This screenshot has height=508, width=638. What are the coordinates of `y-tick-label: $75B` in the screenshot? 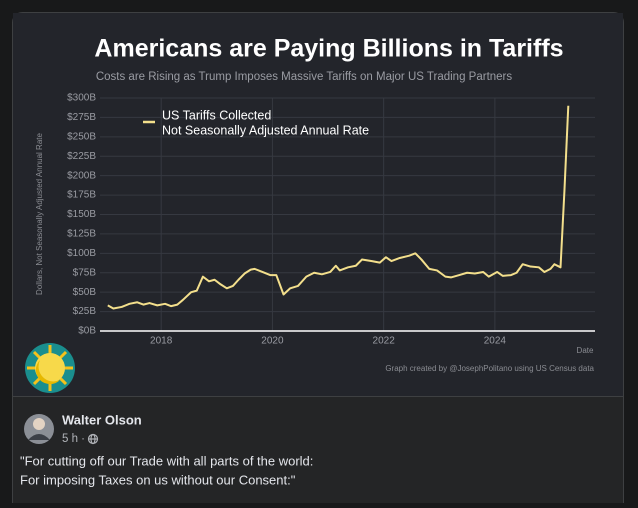 It's located at (85, 272).